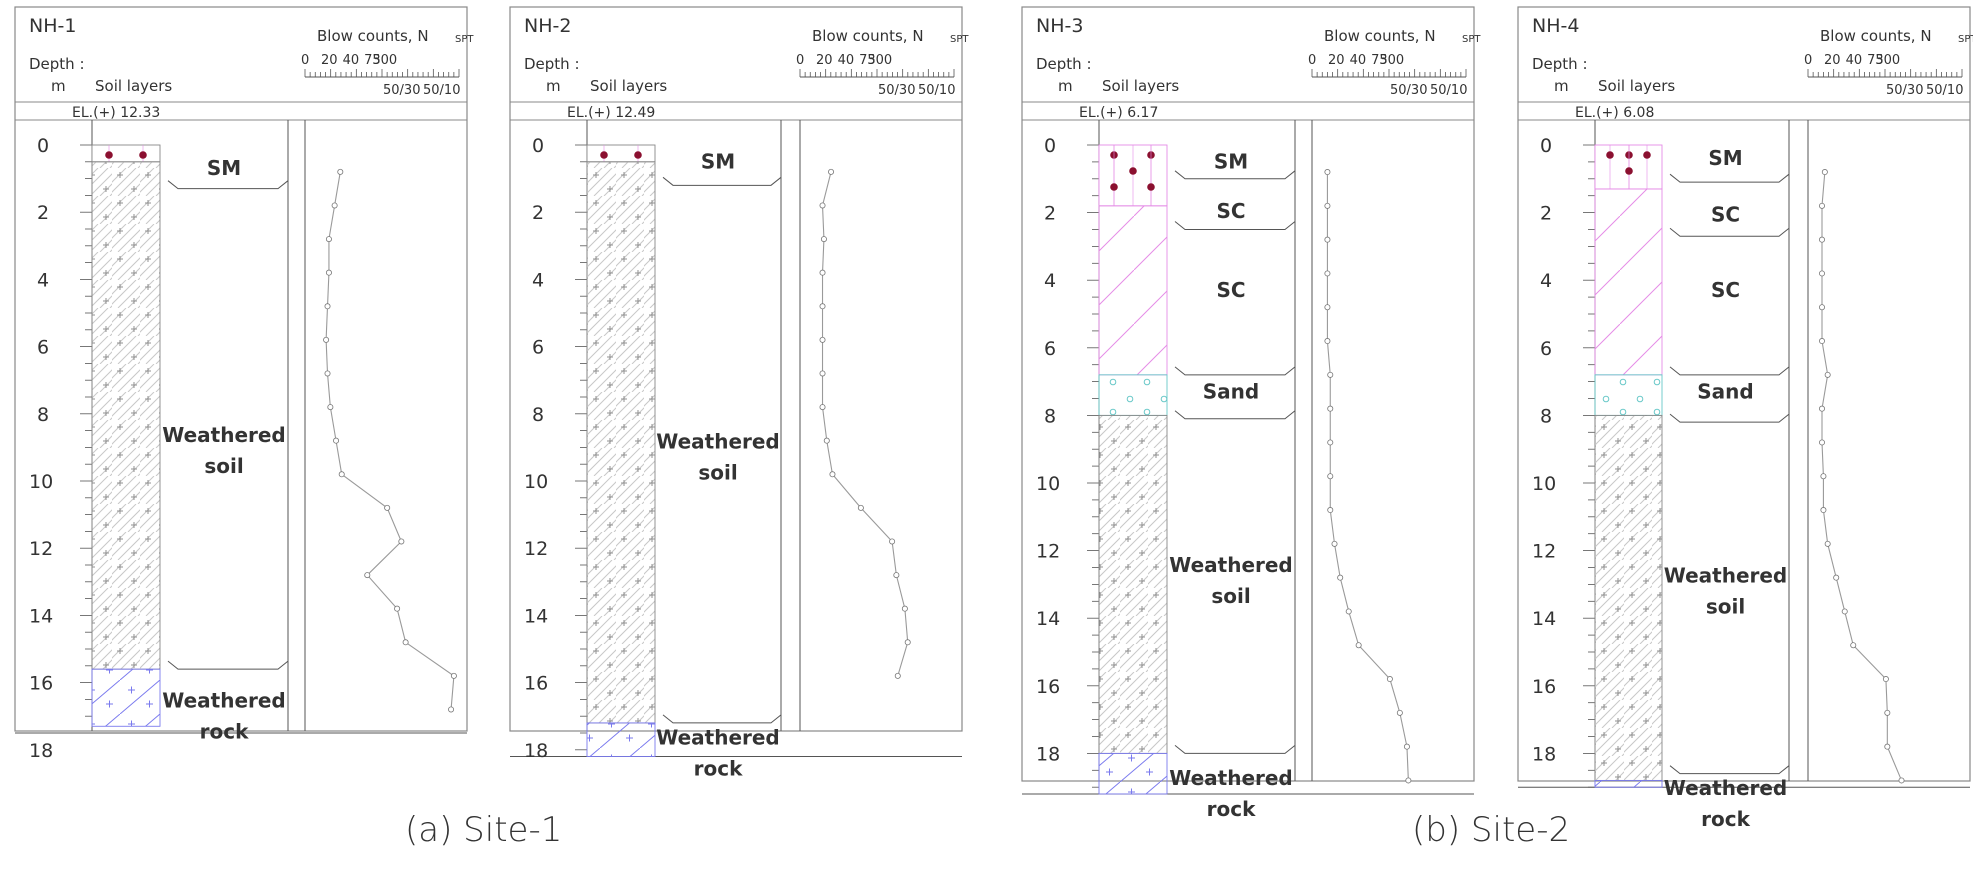 The image size is (1973, 870). Describe the element at coordinates (441, 90) in the screenshot. I see `spt-scale-sub-label: 50/10` at that location.